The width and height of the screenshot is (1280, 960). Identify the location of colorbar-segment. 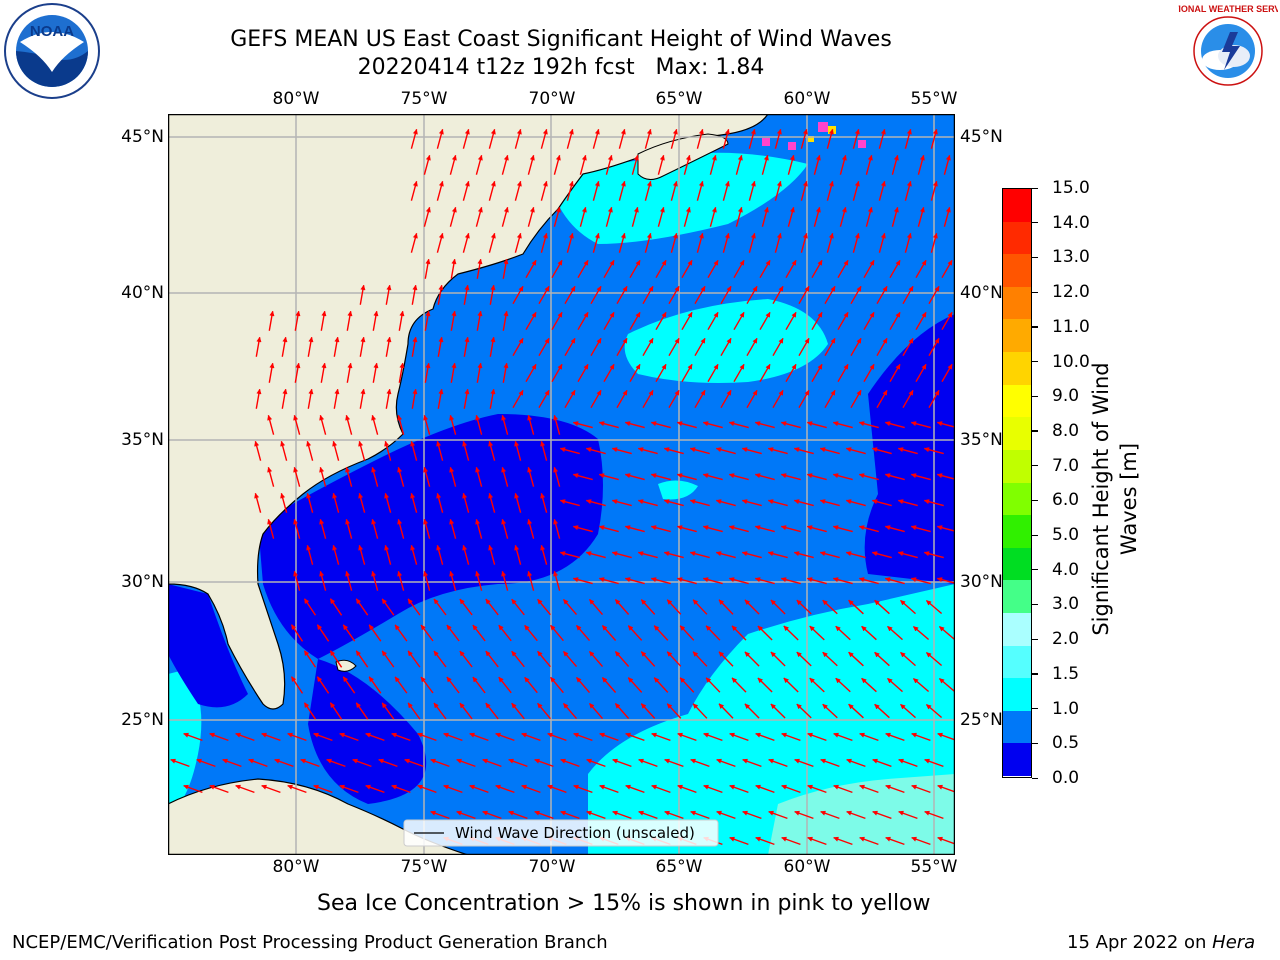
(1017, 597).